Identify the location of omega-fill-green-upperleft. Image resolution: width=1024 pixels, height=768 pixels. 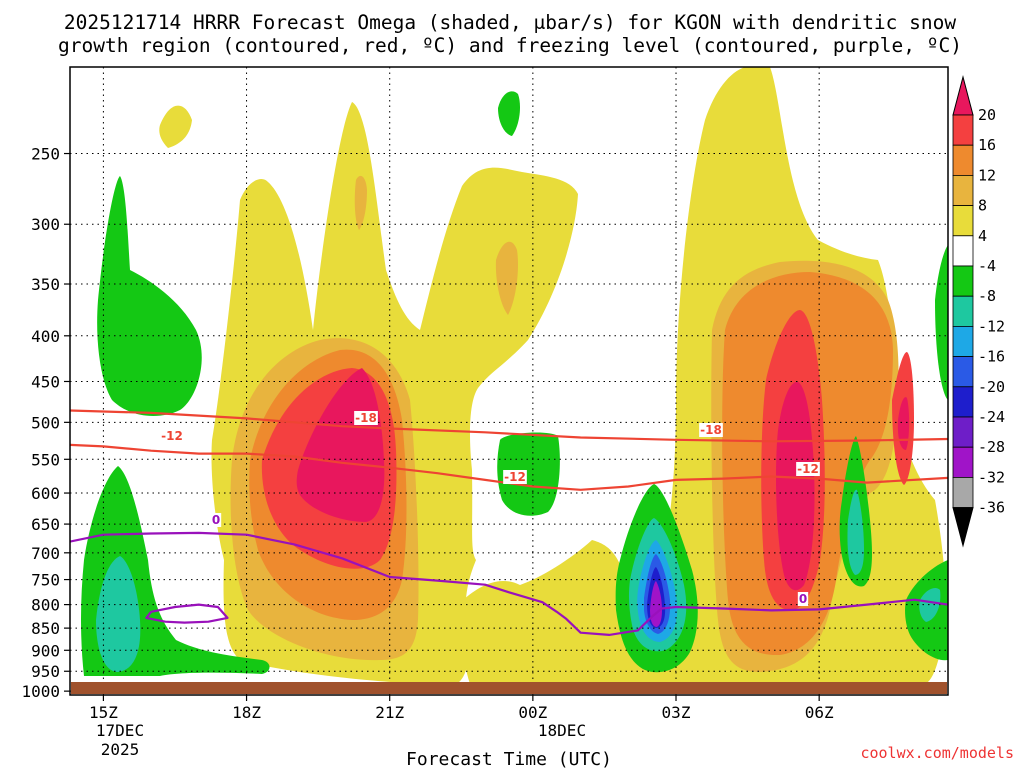
(149, 296).